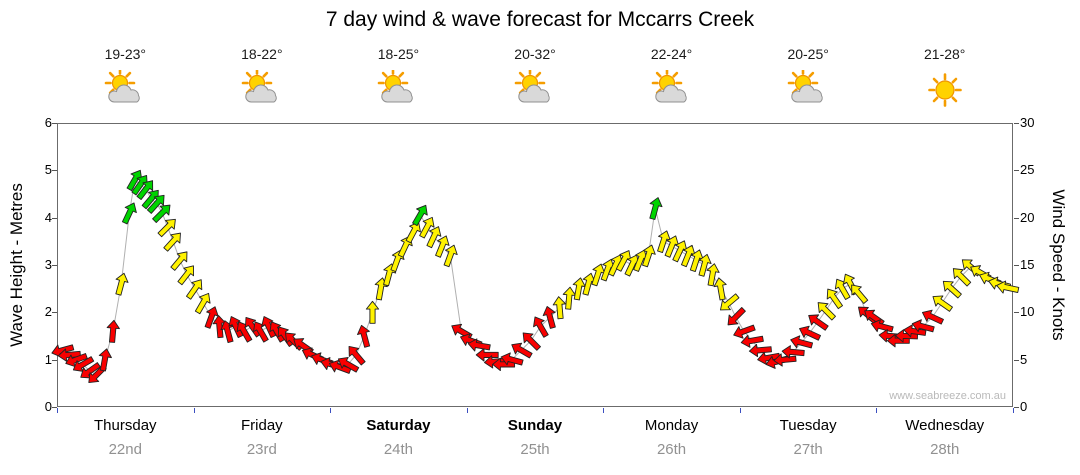  I want to click on day-name: Thursday, so click(125, 425).